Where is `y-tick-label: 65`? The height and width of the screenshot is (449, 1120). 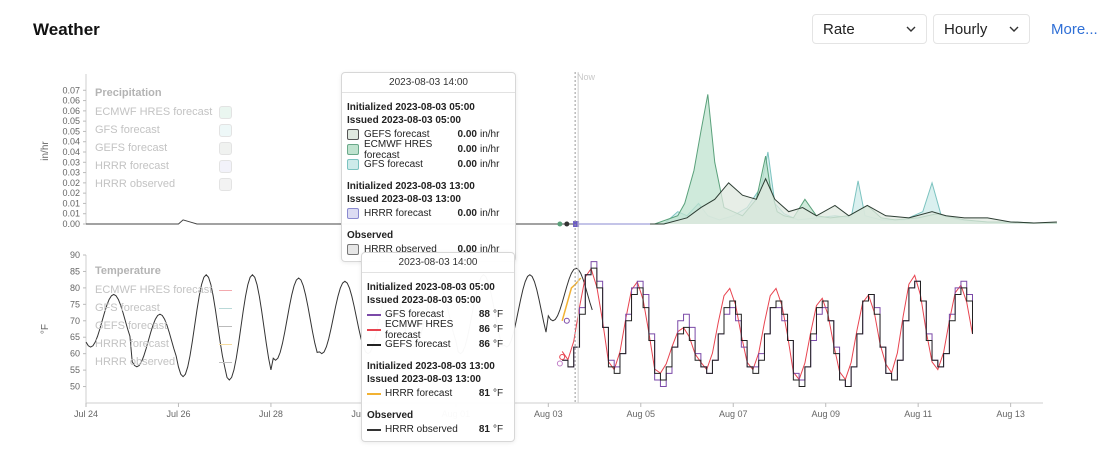 y-tick-label: 65 is located at coordinates (75, 337).